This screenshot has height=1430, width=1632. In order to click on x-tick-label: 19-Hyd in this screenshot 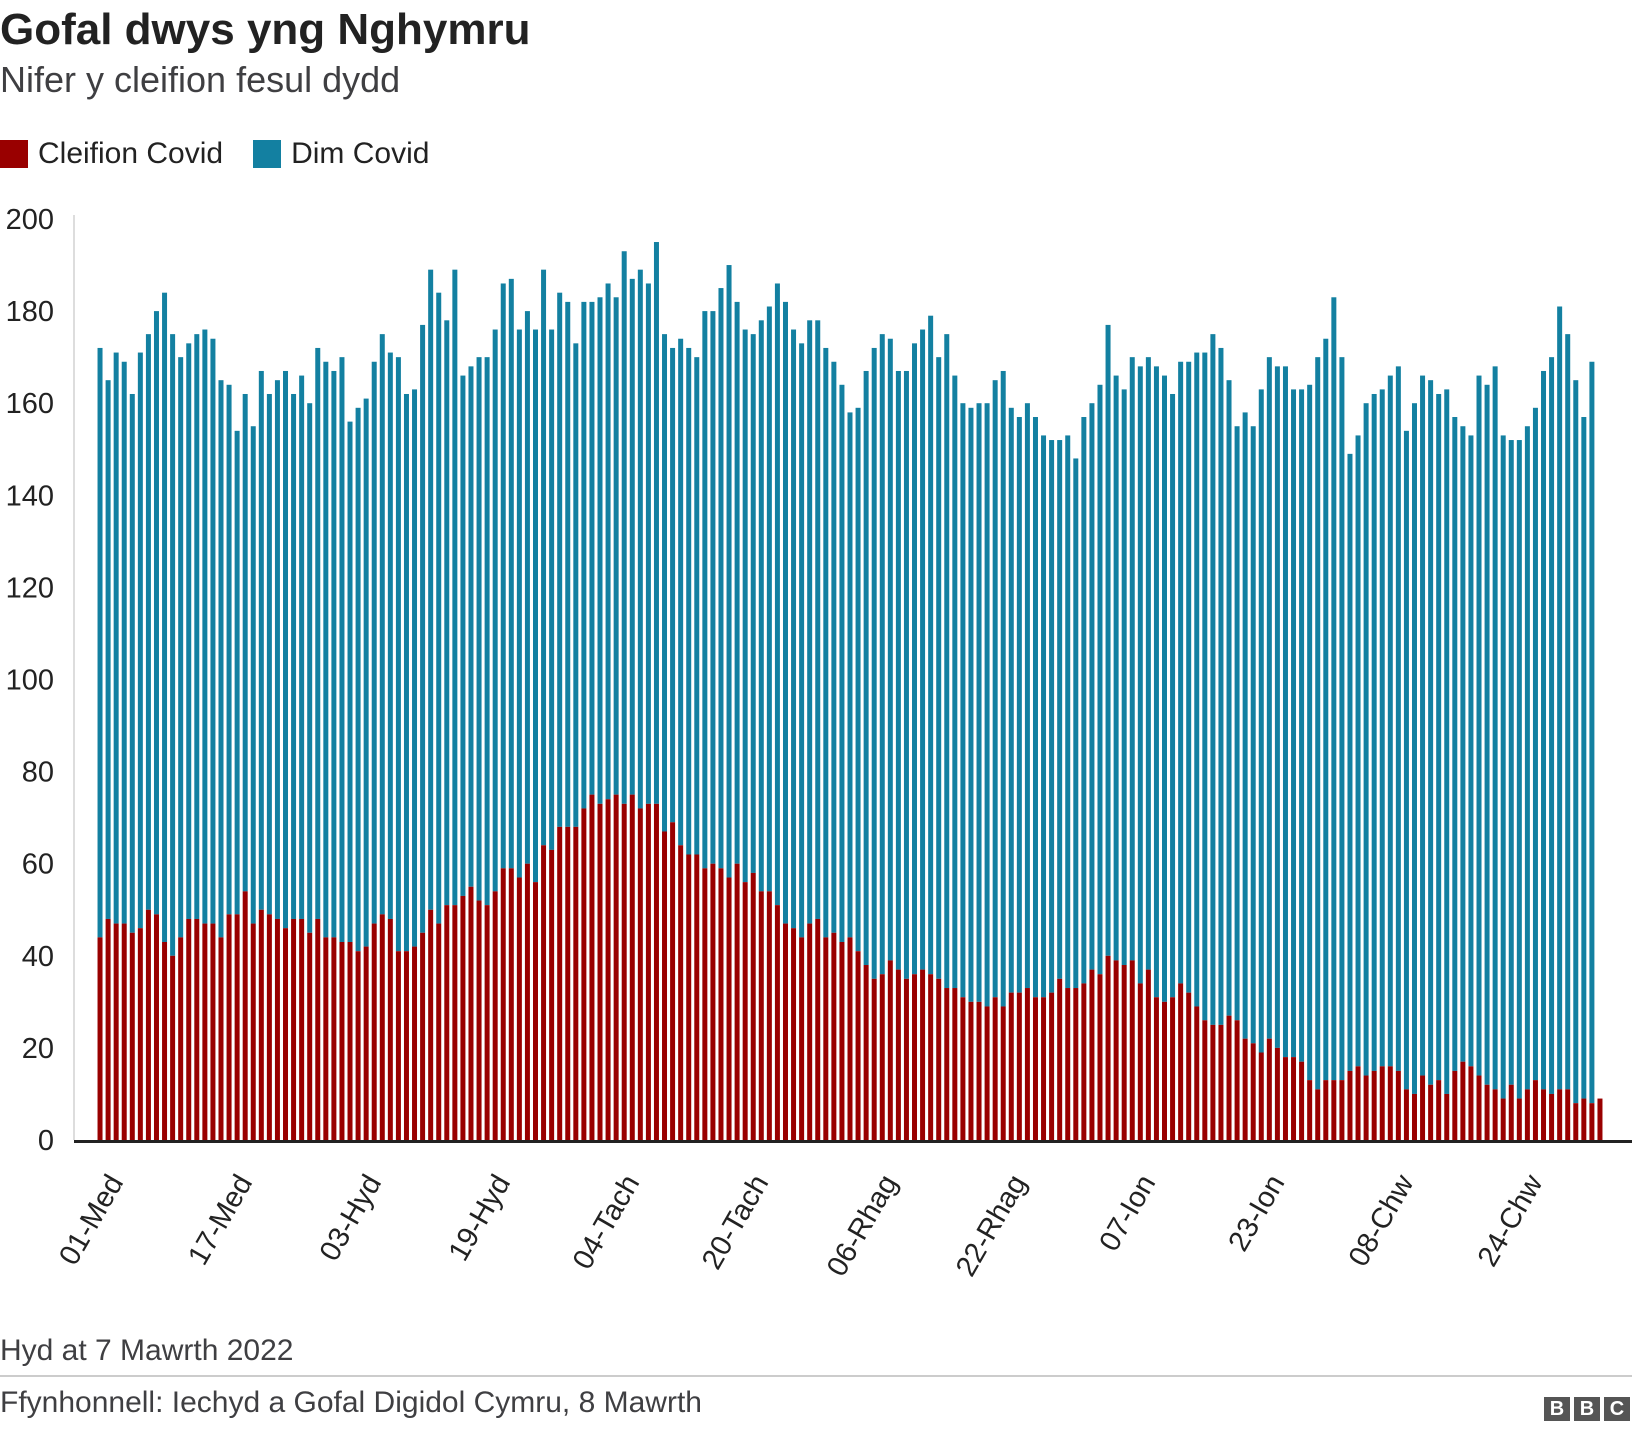, I will do `click(480, 1218)`.